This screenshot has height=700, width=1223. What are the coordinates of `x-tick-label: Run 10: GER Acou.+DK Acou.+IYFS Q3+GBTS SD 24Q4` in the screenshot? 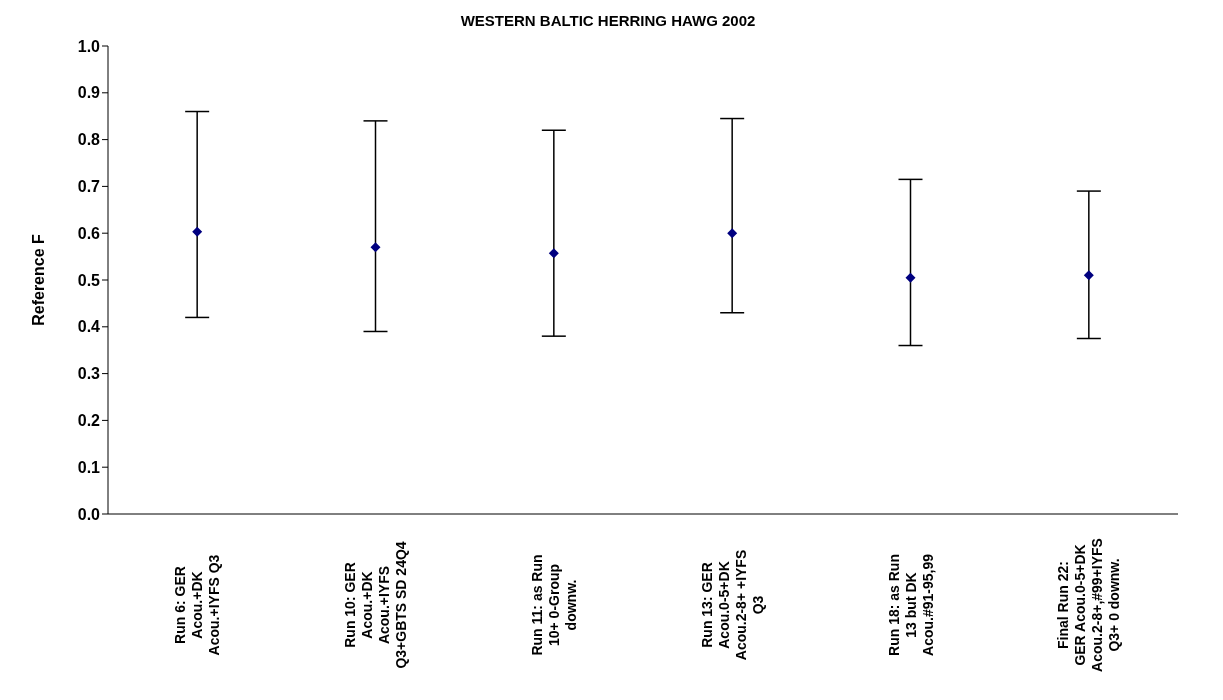 It's located at (375, 605).